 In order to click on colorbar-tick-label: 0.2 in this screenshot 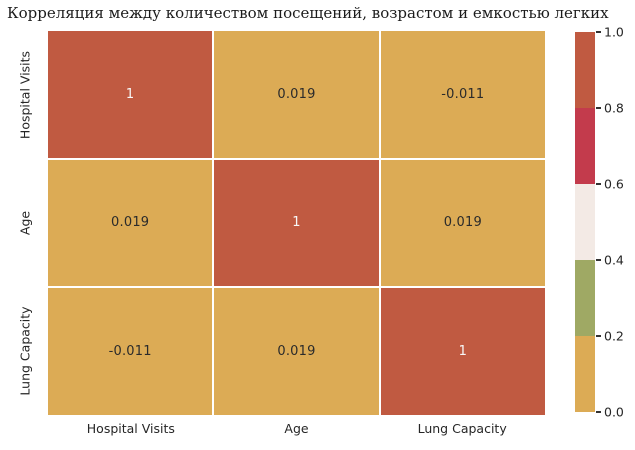, I will do `click(614, 336)`.